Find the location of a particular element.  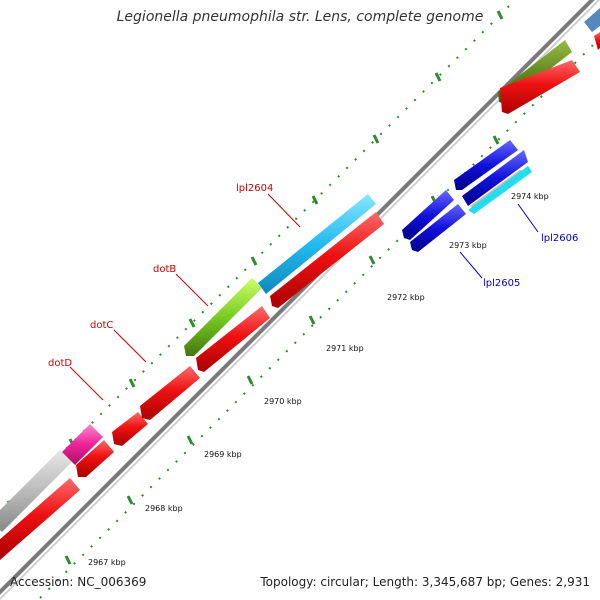

tick-label-2968: 2968 kbp is located at coordinates (164, 508).